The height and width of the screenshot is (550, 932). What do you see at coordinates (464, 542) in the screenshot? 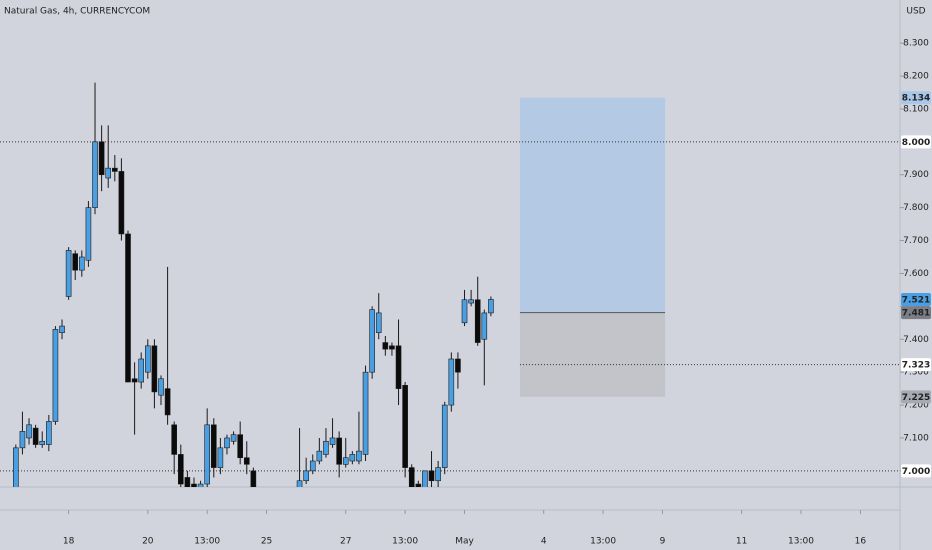
I see `x-tick-label: May` at bounding box center [464, 542].